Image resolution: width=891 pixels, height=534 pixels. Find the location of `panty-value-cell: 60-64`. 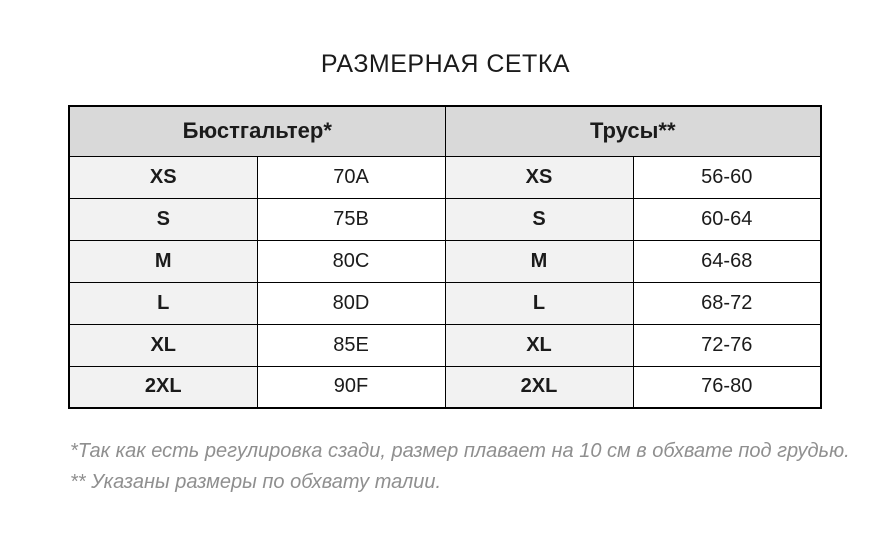

panty-value-cell: 60-64 is located at coordinates (727, 219).